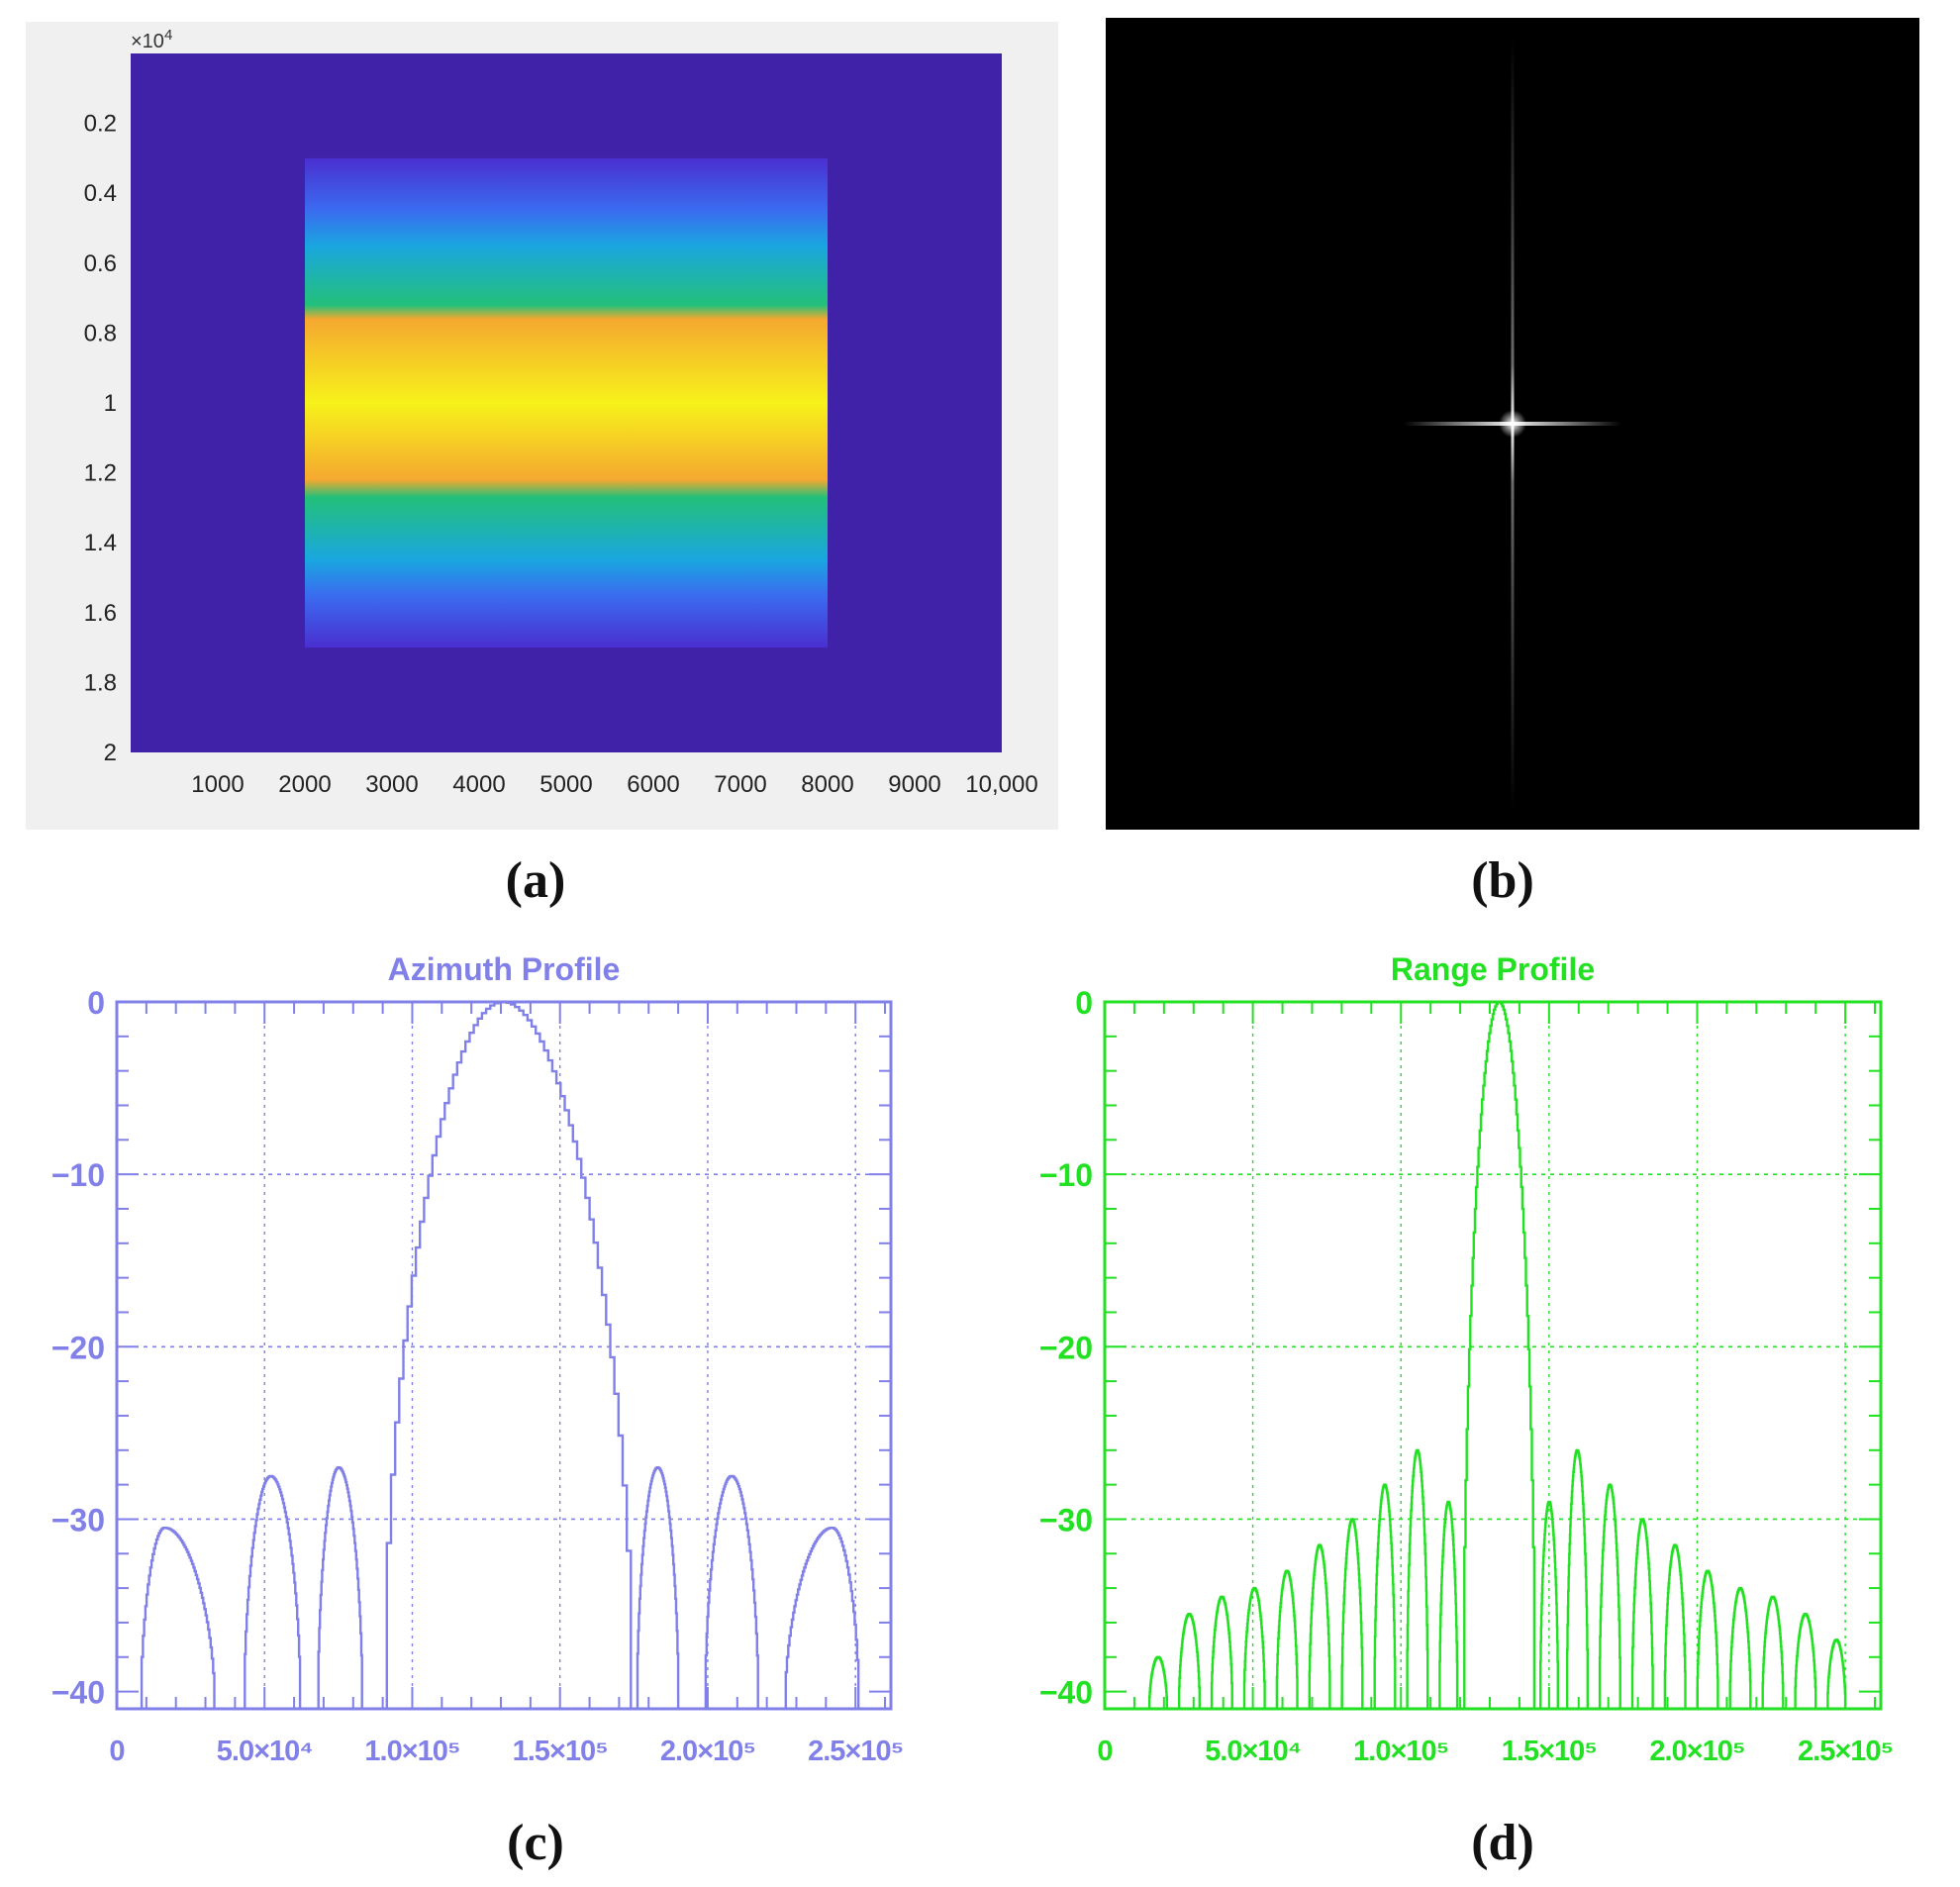  What do you see at coordinates (110, 753) in the screenshot?
I see `y-tick-label: 2` at bounding box center [110, 753].